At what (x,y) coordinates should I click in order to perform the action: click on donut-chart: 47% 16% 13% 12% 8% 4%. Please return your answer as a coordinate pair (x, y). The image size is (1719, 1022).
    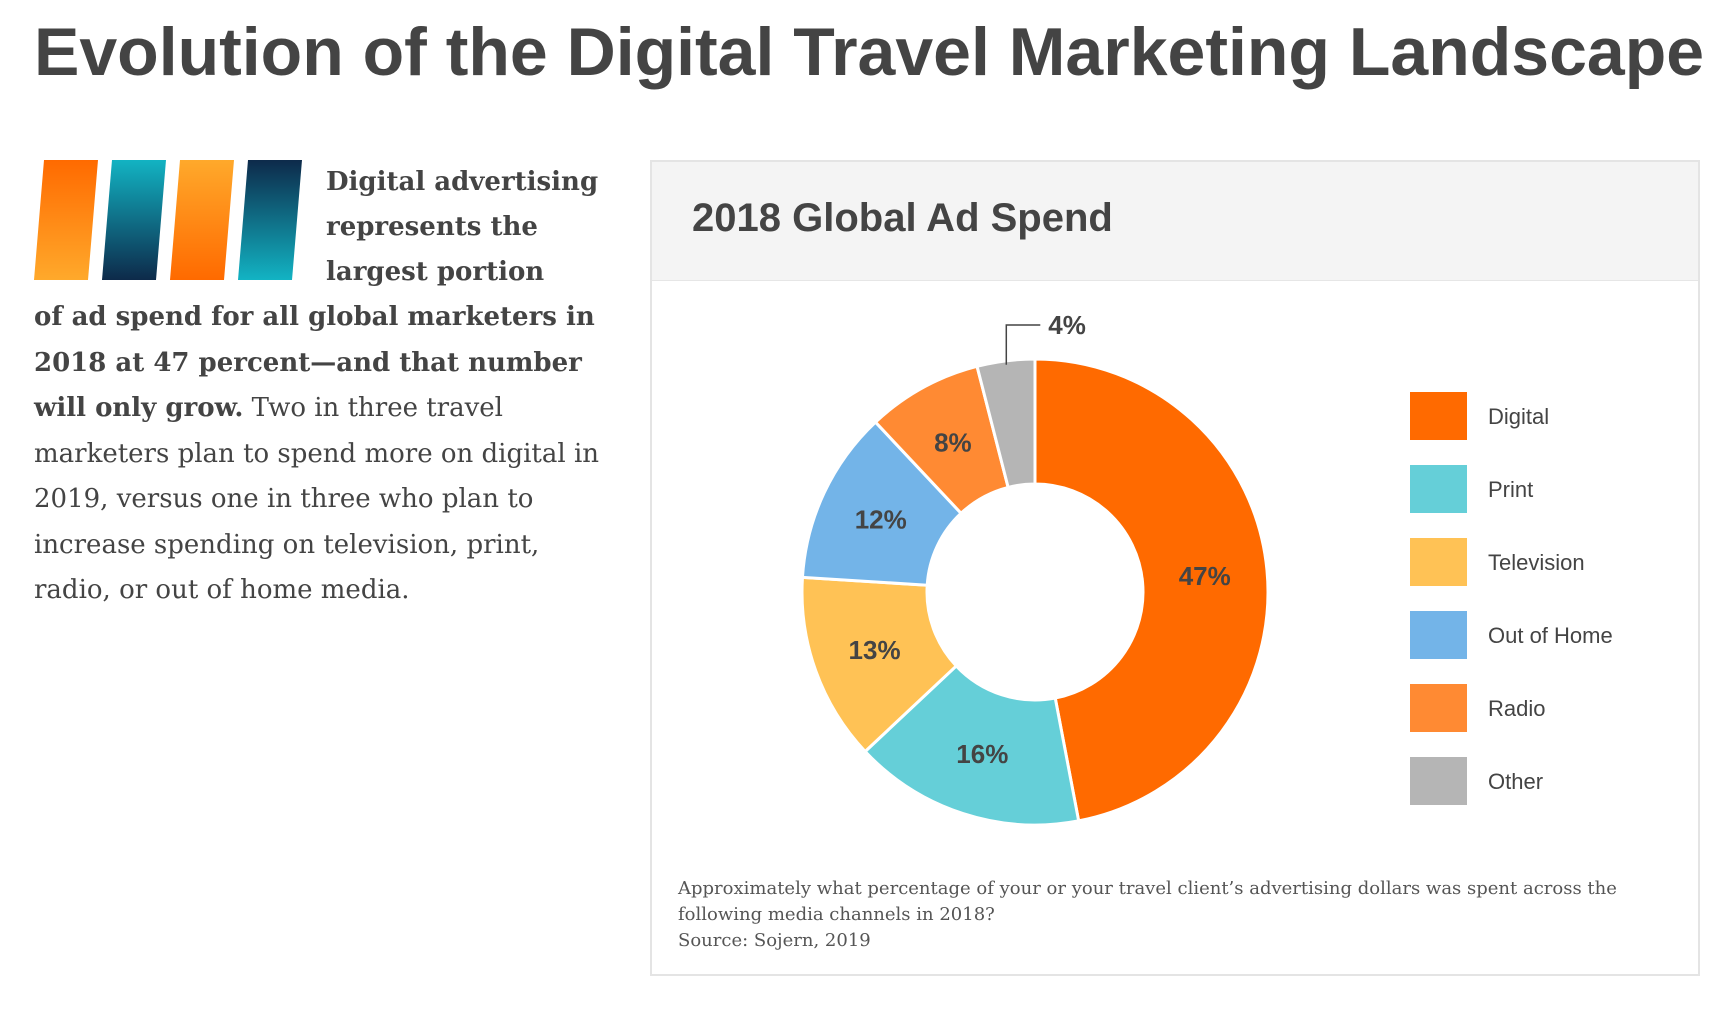
    Looking at the image, I should click on (1035, 568).